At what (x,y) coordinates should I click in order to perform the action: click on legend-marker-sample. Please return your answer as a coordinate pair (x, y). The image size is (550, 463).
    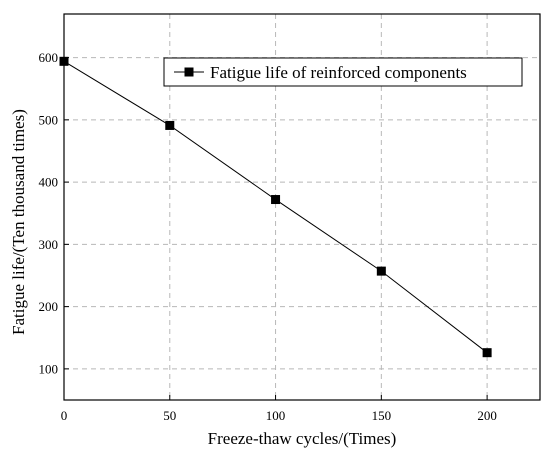
    Looking at the image, I should click on (189, 72).